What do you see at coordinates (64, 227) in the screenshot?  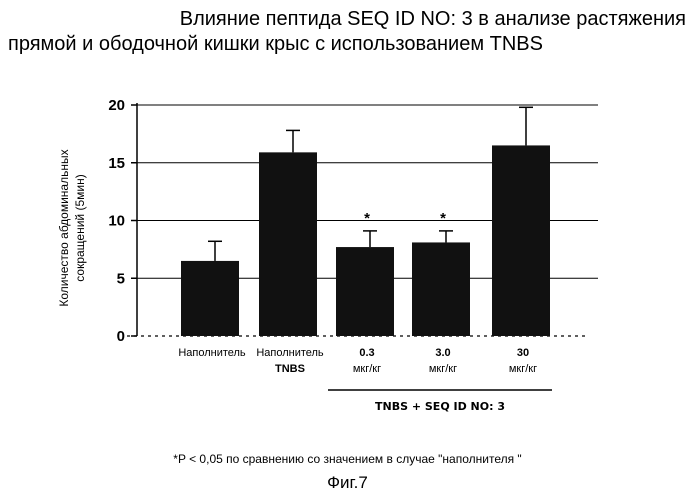 I see `y-axis-label-line-1: Количество абдоминальных` at bounding box center [64, 227].